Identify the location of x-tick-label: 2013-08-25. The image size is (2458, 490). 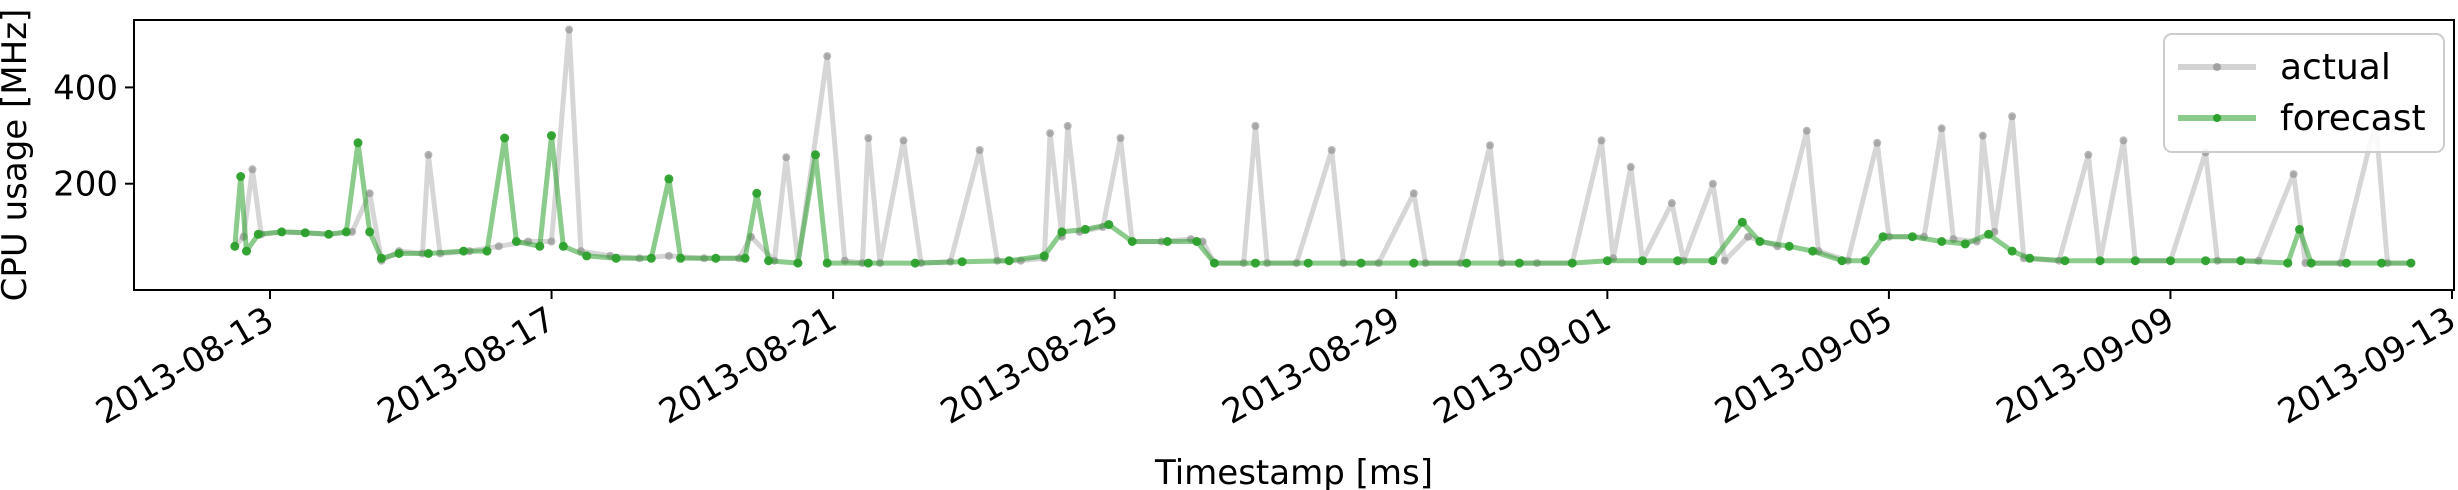
(1029, 365).